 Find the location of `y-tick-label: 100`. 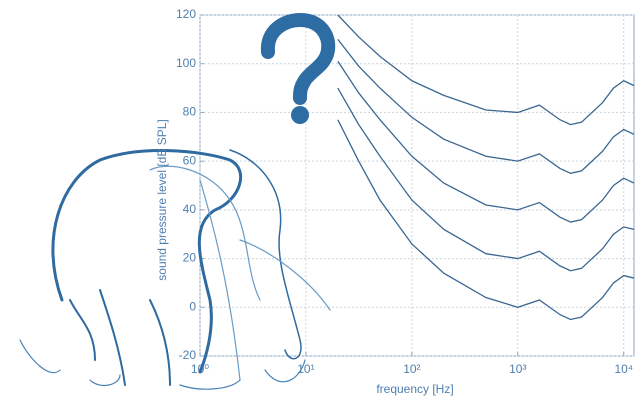

y-tick-label: 100 is located at coordinates (186, 63).